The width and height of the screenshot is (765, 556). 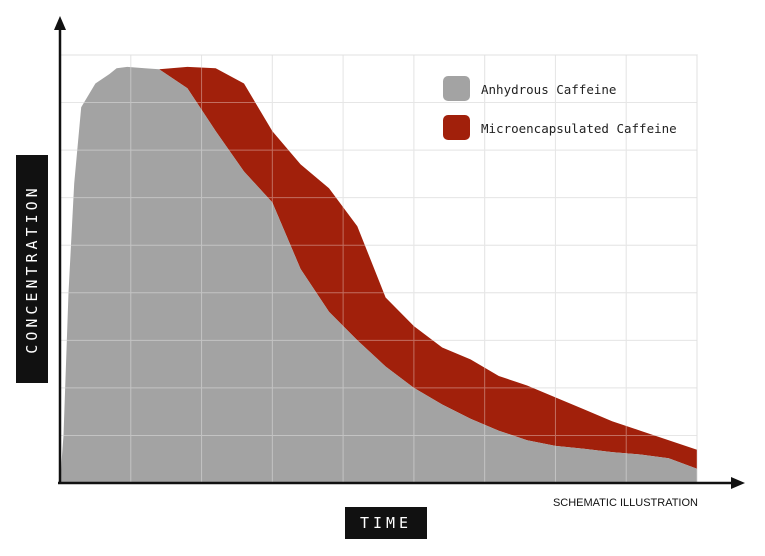 What do you see at coordinates (625, 503) in the screenshot?
I see `schematic-note: SCHEMATIC ILLUSTRATION` at bounding box center [625, 503].